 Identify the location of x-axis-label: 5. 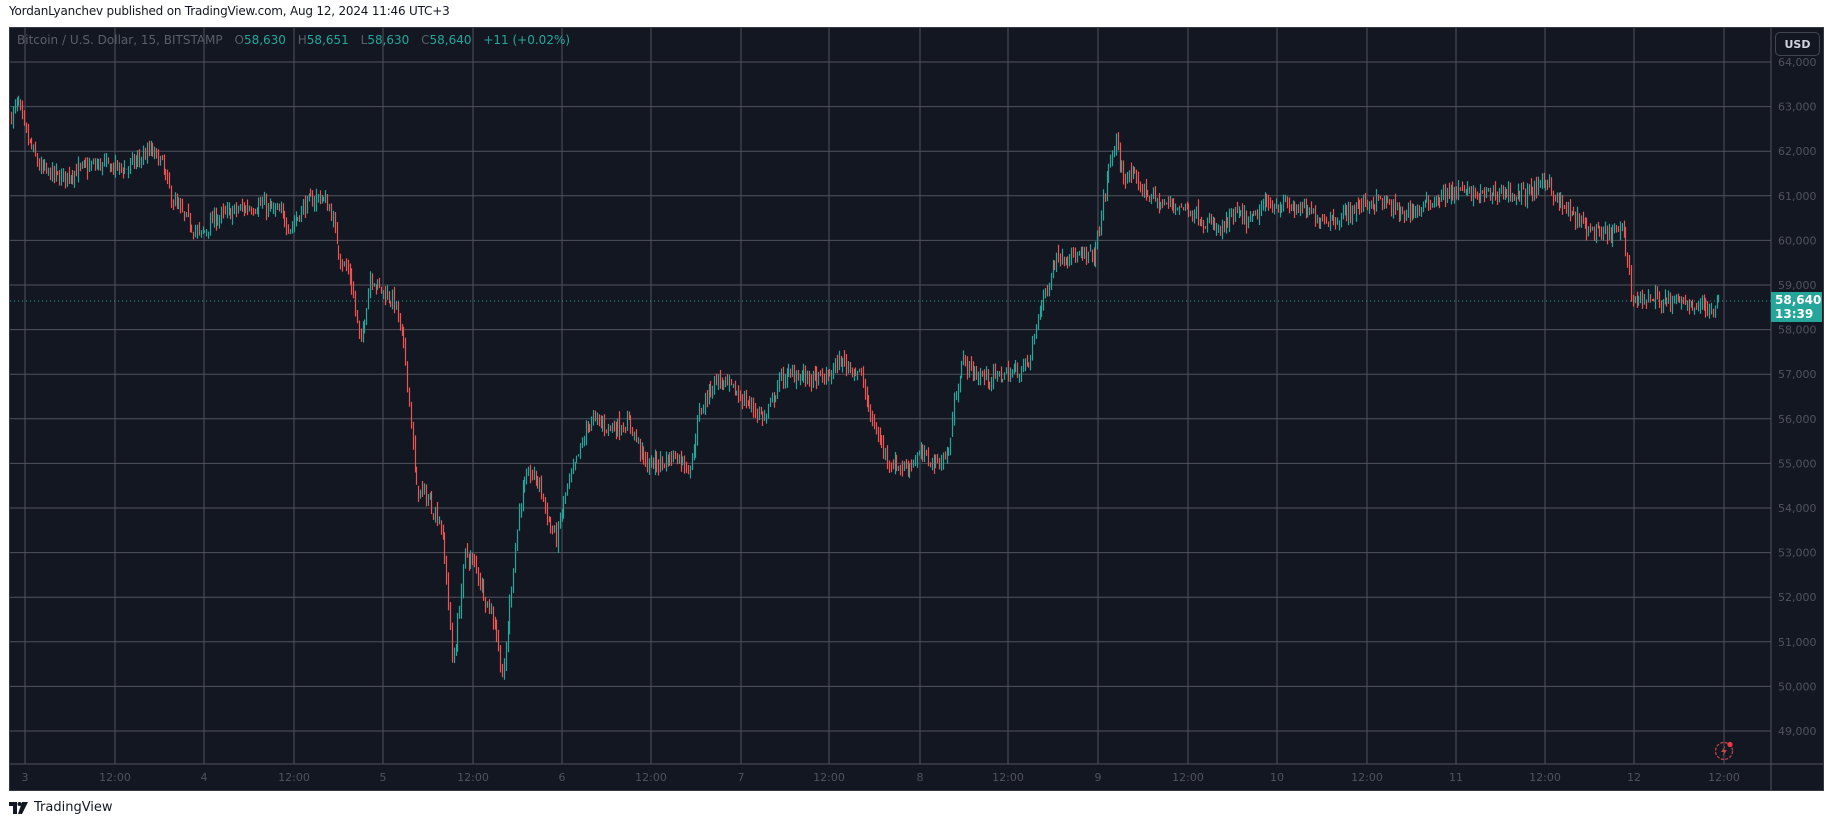
(383, 777).